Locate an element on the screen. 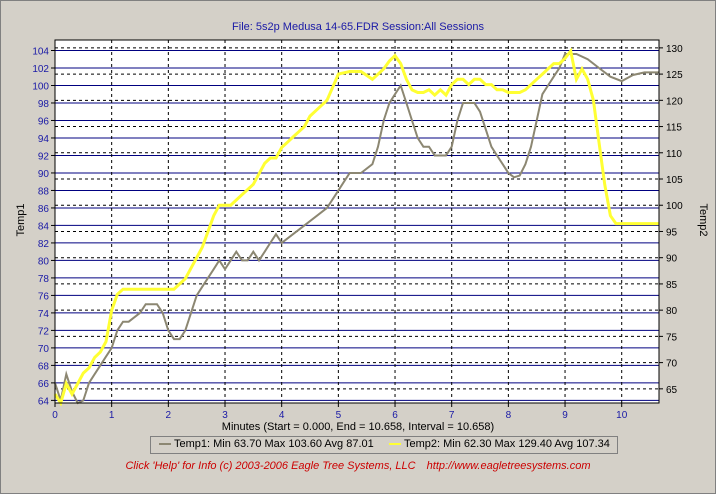 Image resolution: width=716 pixels, height=494 pixels. y2-tick-label: 65 is located at coordinates (672, 390).